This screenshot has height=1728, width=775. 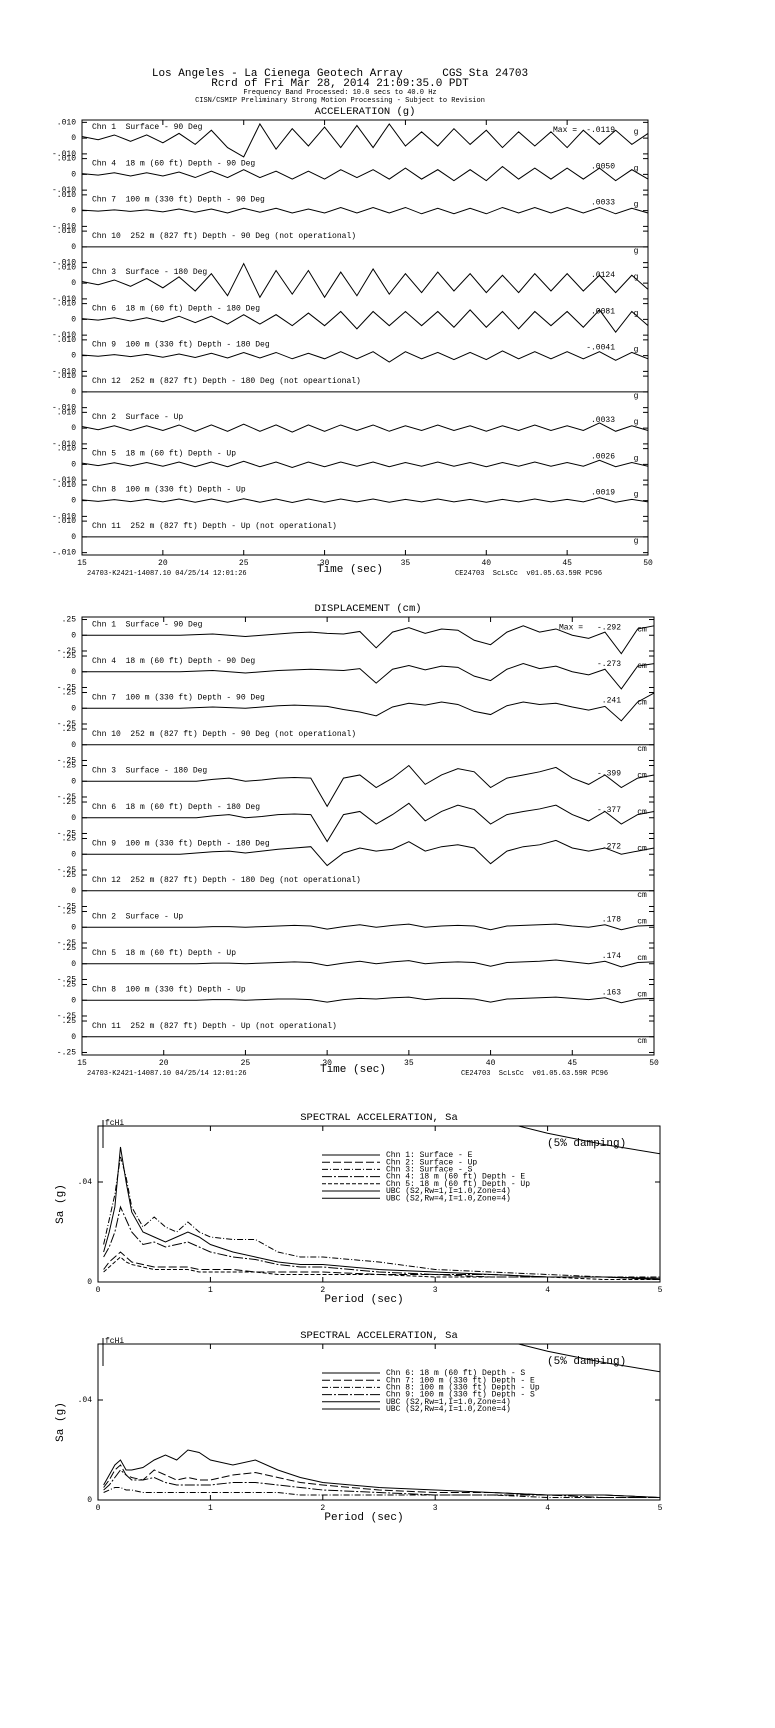 I want to click on peak-label: .0081, so click(x=603, y=311).